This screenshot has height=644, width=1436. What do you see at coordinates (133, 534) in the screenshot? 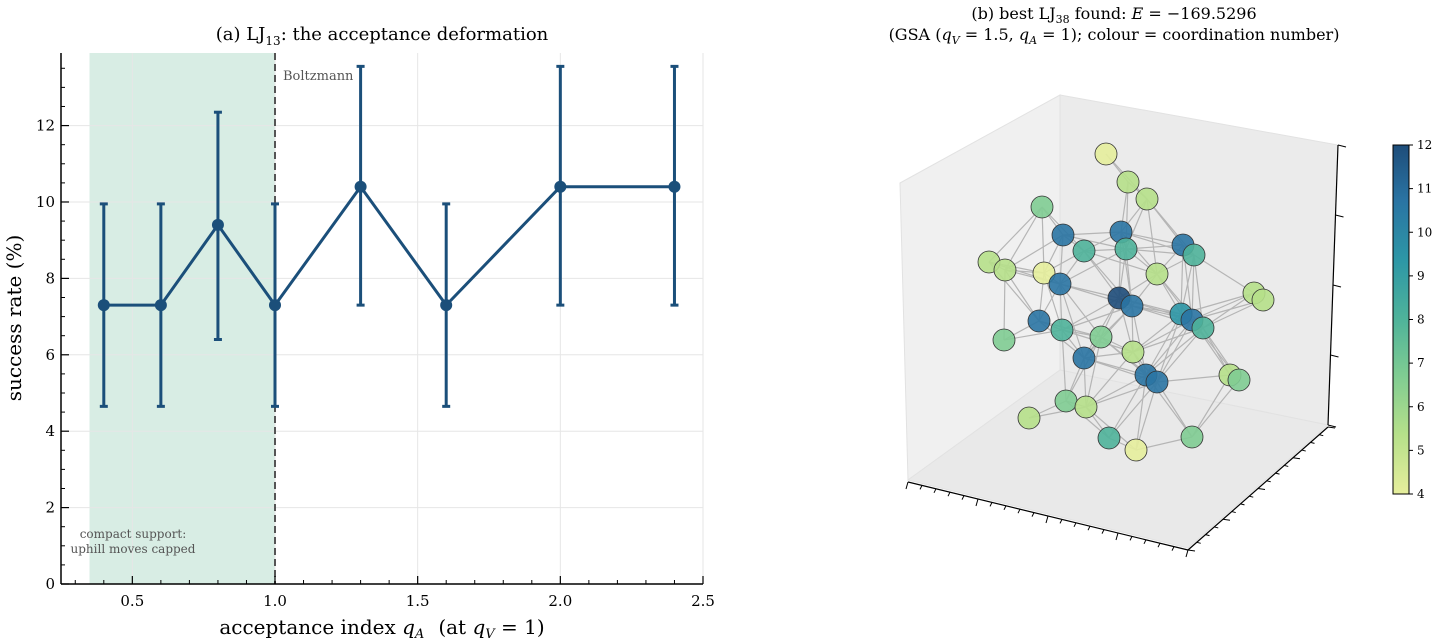
I see `shade-note-line1: compact support:` at bounding box center [133, 534].